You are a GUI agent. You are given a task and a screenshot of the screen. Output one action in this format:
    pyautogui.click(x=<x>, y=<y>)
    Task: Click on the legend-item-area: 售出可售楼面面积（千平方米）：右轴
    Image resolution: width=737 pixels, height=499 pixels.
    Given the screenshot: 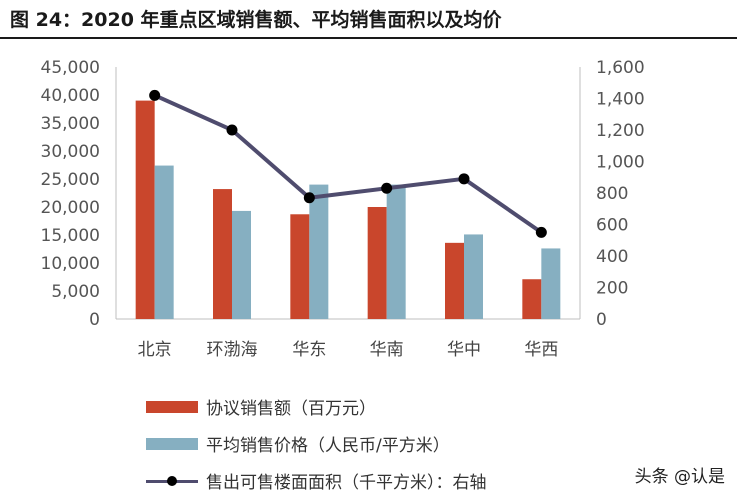 What is the action you would take?
    pyautogui.click(x=316, y=480)
    